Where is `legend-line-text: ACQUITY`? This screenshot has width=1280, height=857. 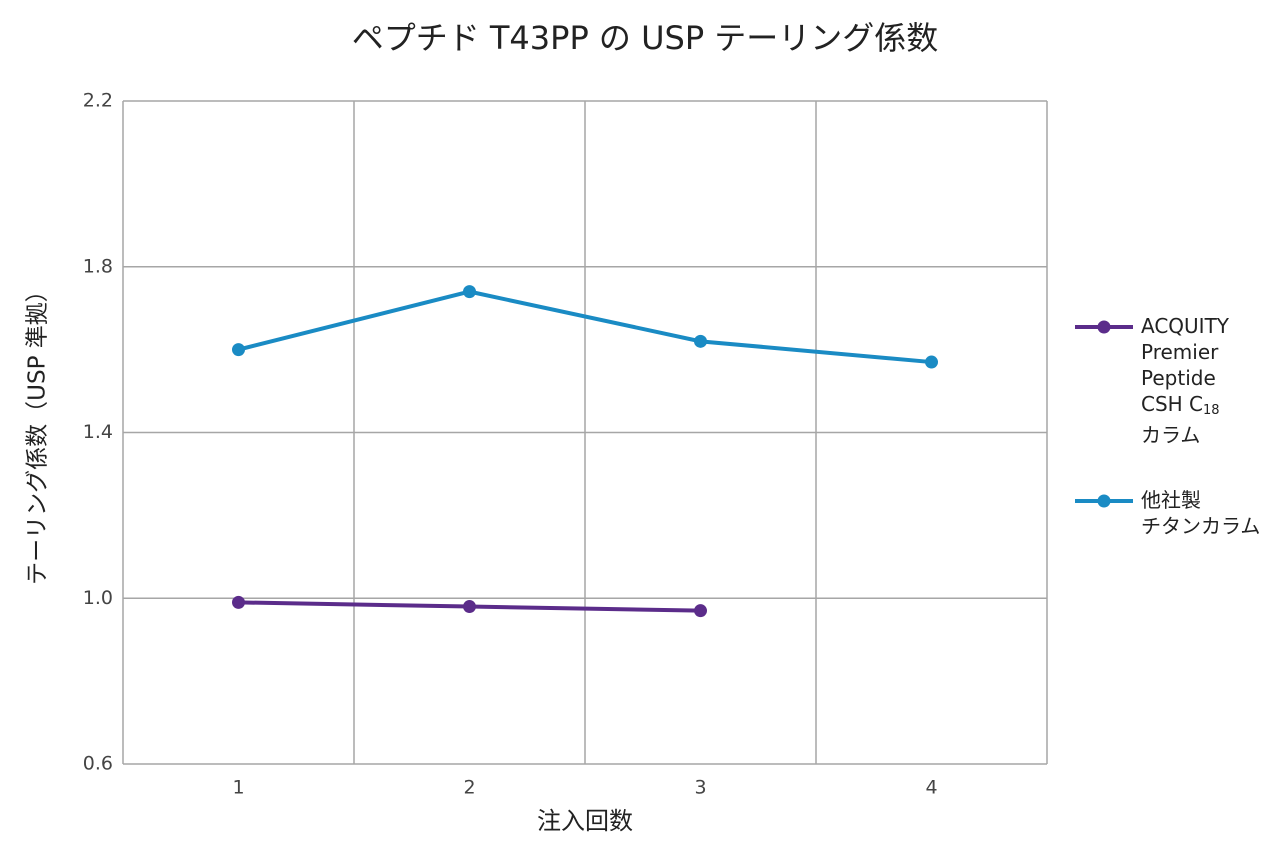
legend-line-text: ACQUITY is located at coordinates (1185, 326).